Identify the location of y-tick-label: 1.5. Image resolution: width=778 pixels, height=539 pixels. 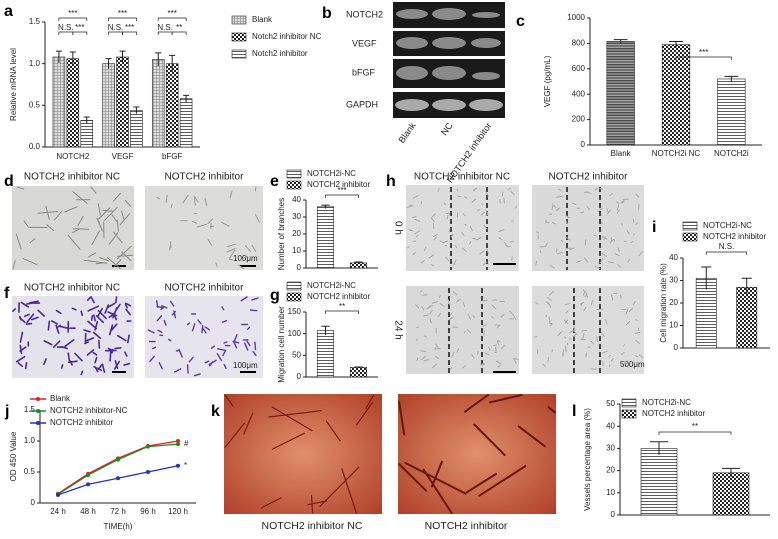
(30, 409).